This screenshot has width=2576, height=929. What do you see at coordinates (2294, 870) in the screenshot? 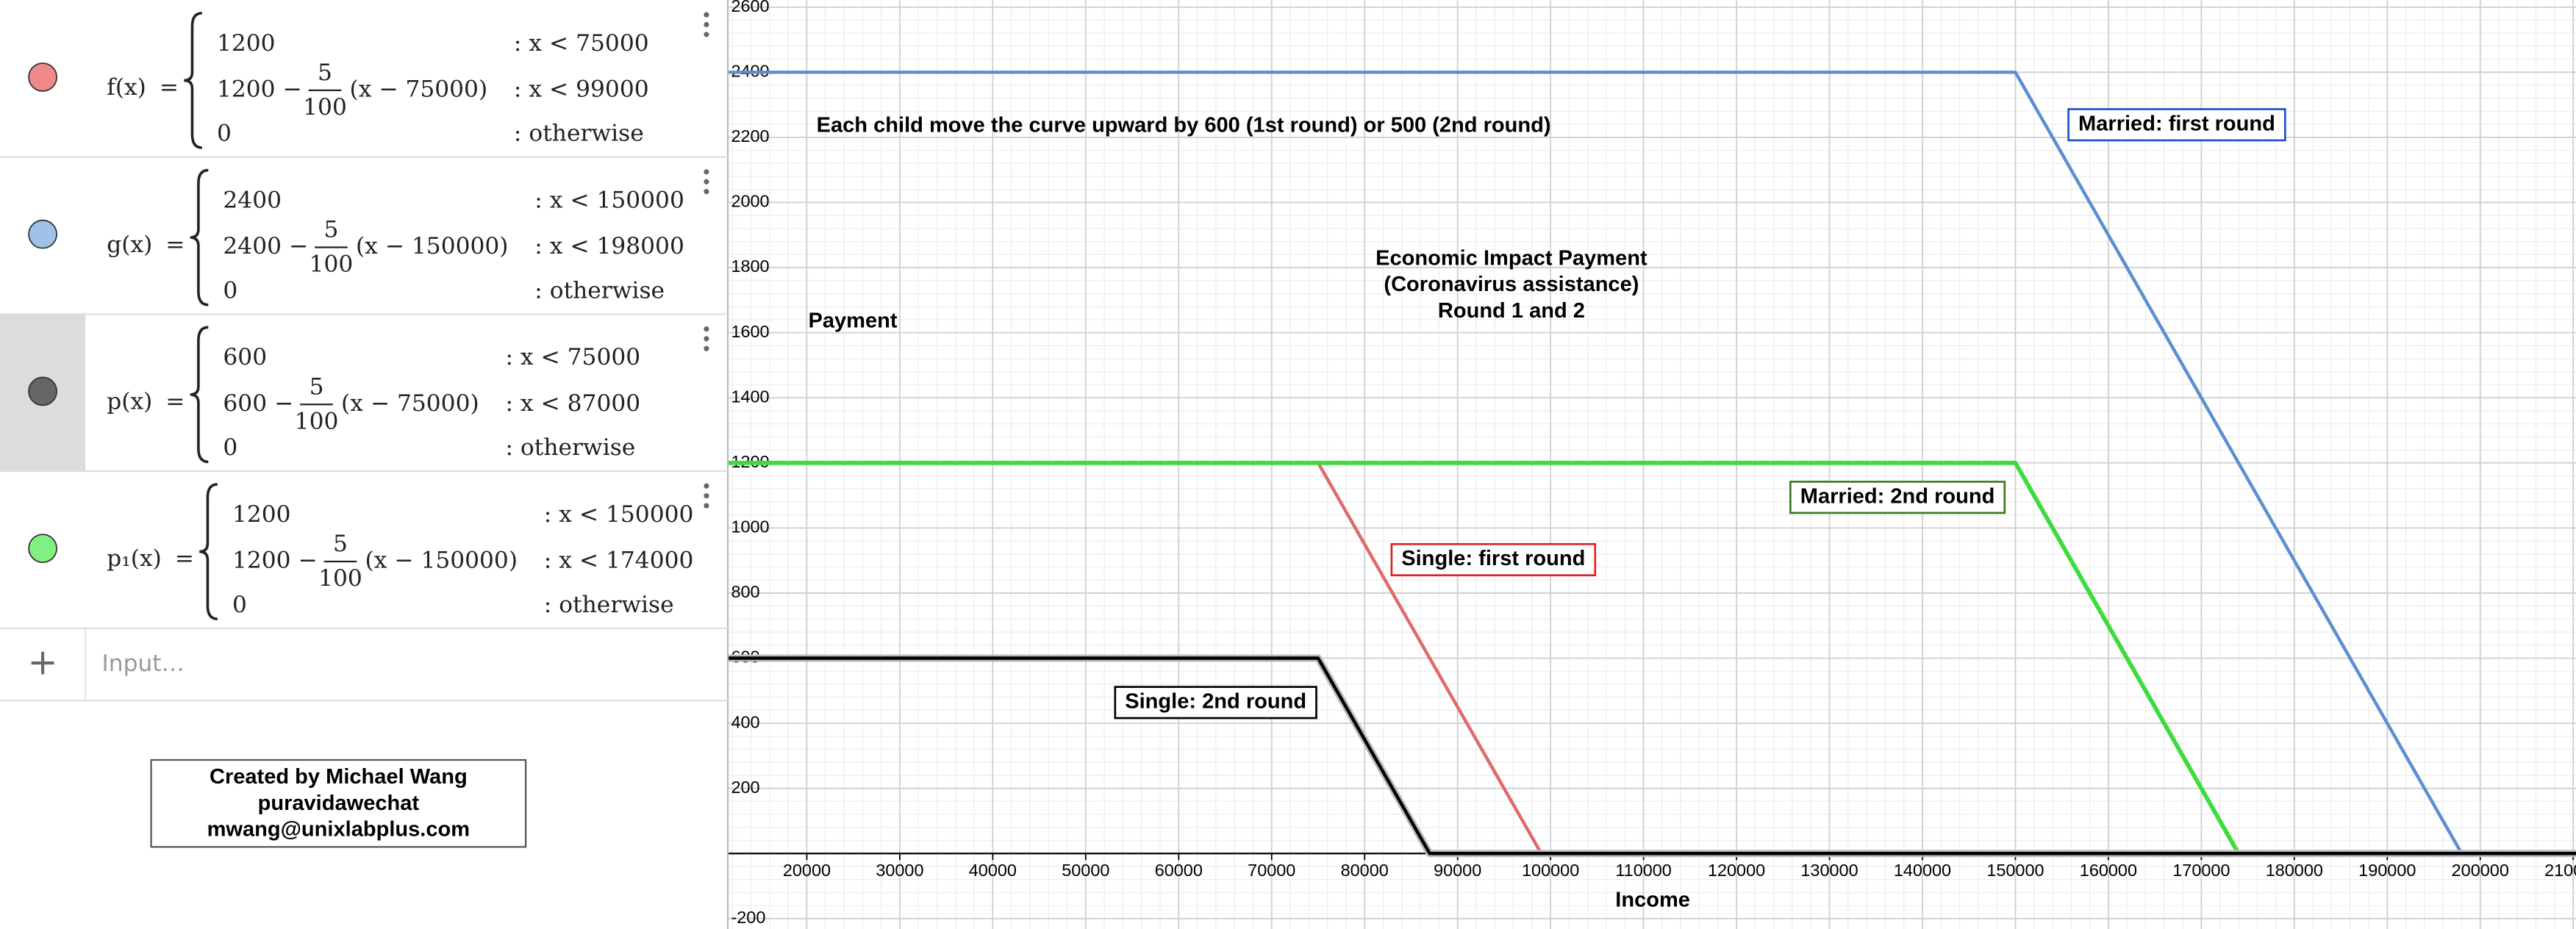
I see `x-tick-label: 180000` at bounding box center [2294, 870].